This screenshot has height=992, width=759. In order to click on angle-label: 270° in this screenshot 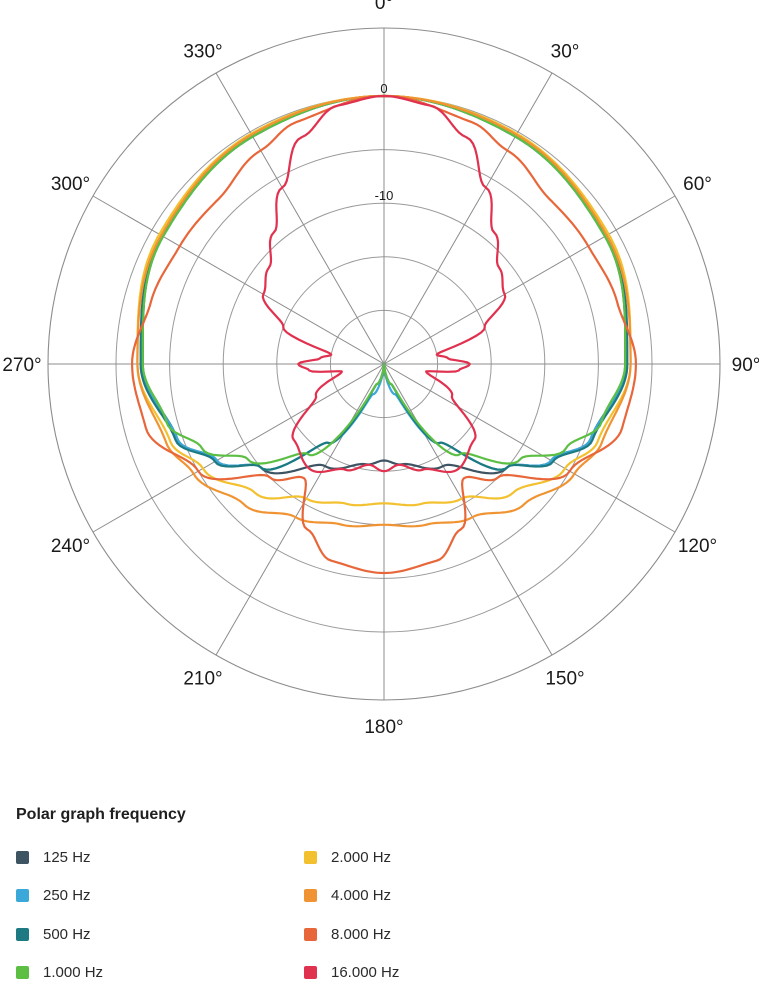, I will do `click(21, 365)`.